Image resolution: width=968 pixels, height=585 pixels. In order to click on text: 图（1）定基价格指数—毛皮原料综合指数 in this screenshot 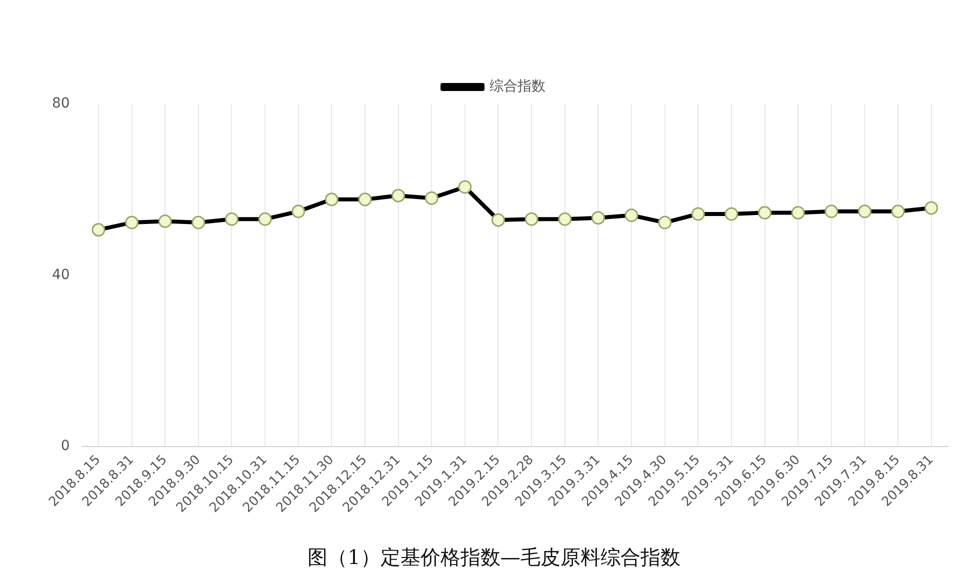, I will do `click(494, 557)`.